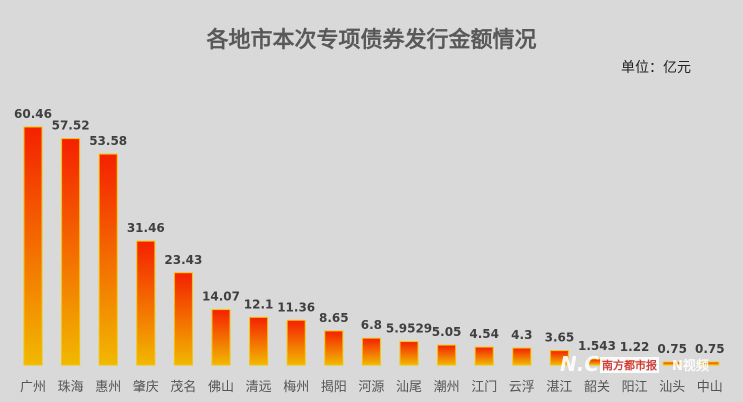 This screenshot has width=743, height=402. Describe the element at coordinates (635, 387) in the screenshot. I see `category-label: 阳江` at that location.